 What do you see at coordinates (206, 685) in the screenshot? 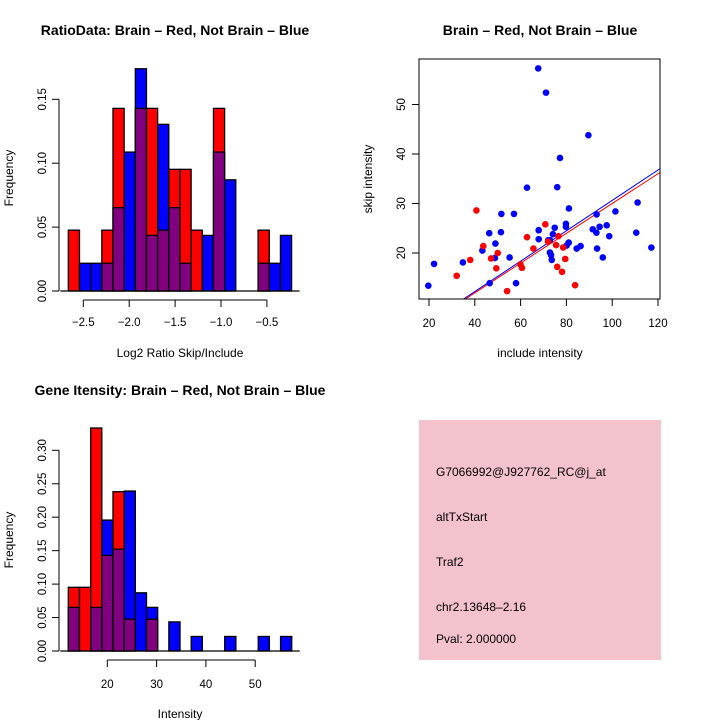
I see `x-tick-label: 40` at bounding box center [206, 685].